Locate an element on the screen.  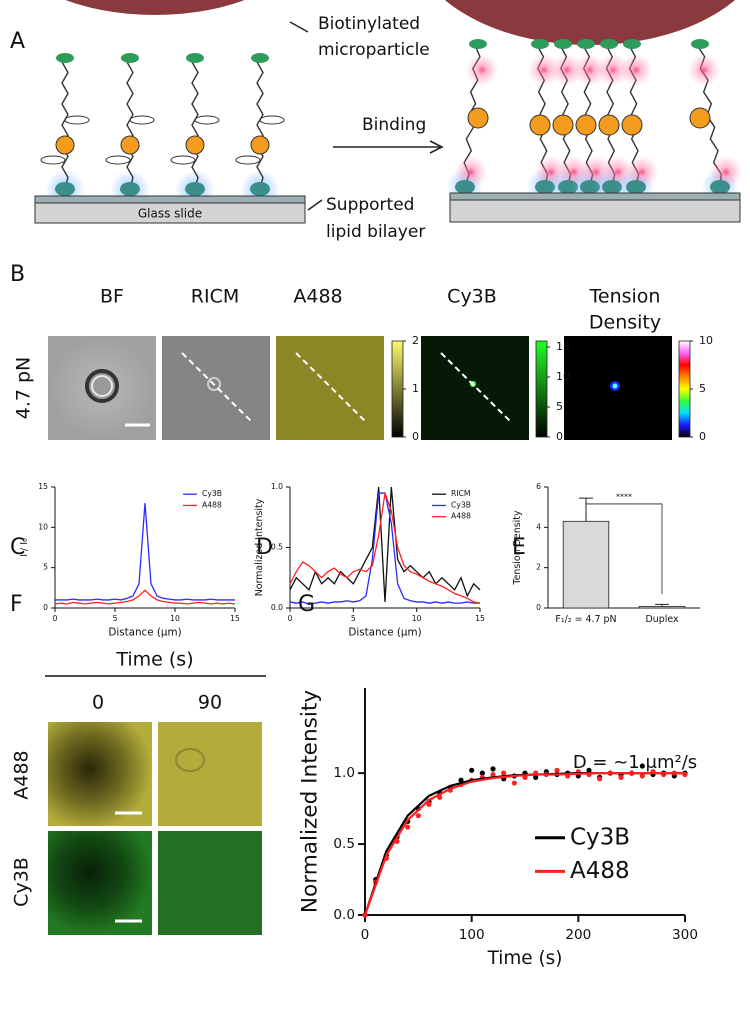
bilayer-label: Supported is located at coordinates (370, 205).